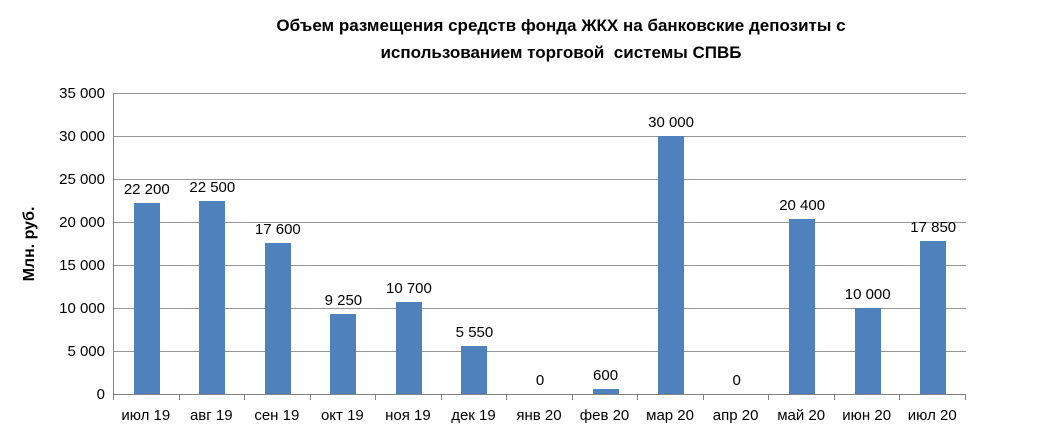 This screenshot has height=445, width=1039. Describe the element at coordinates (604, 415) in the screenshot. I see `x-tick-label: фев 20` at that location.